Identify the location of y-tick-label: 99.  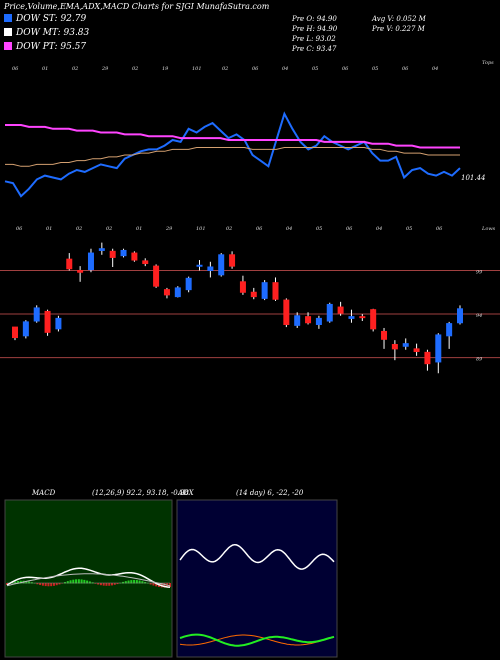
(479, 272).